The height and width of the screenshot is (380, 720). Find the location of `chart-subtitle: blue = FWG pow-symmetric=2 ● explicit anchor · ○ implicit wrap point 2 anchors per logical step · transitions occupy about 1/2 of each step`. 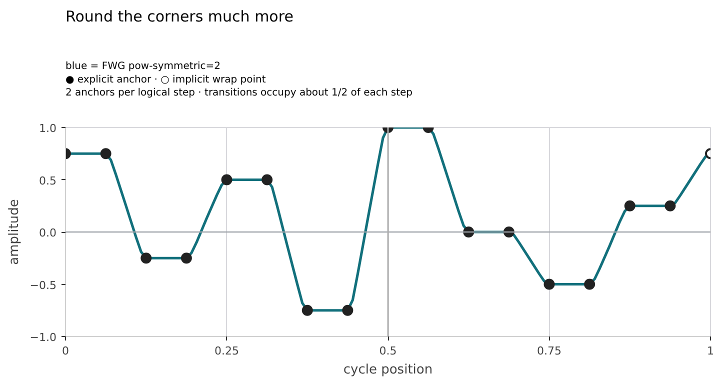

chart-subtitle: blue = FWG pow-symmetric=2 ● explicit anchor · ○ implicit wrap point 2 anchors per logical step · transitions occupy about 1/2 of each step is located at coordinates (239, 79).